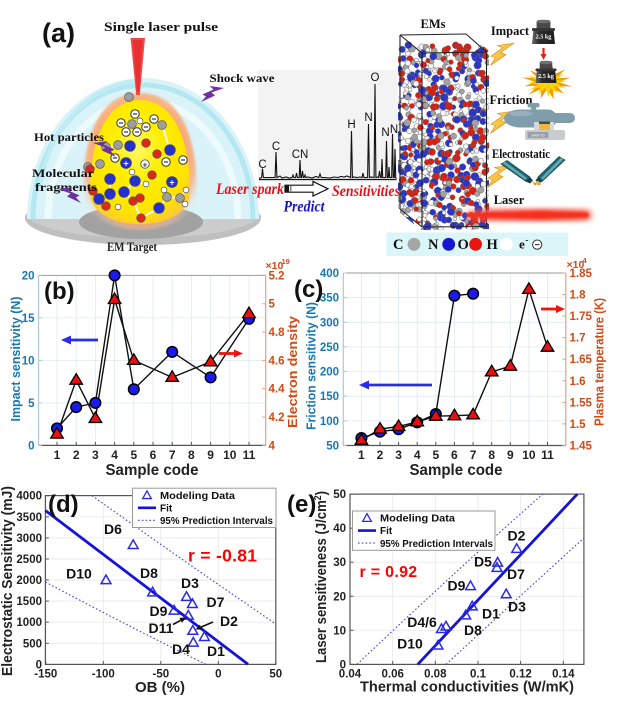 The height and width of the screenshot is (708, 617). Describe the element at coordinates (300, 155) in the screenshot. I see `svg-text: CN` at that location.